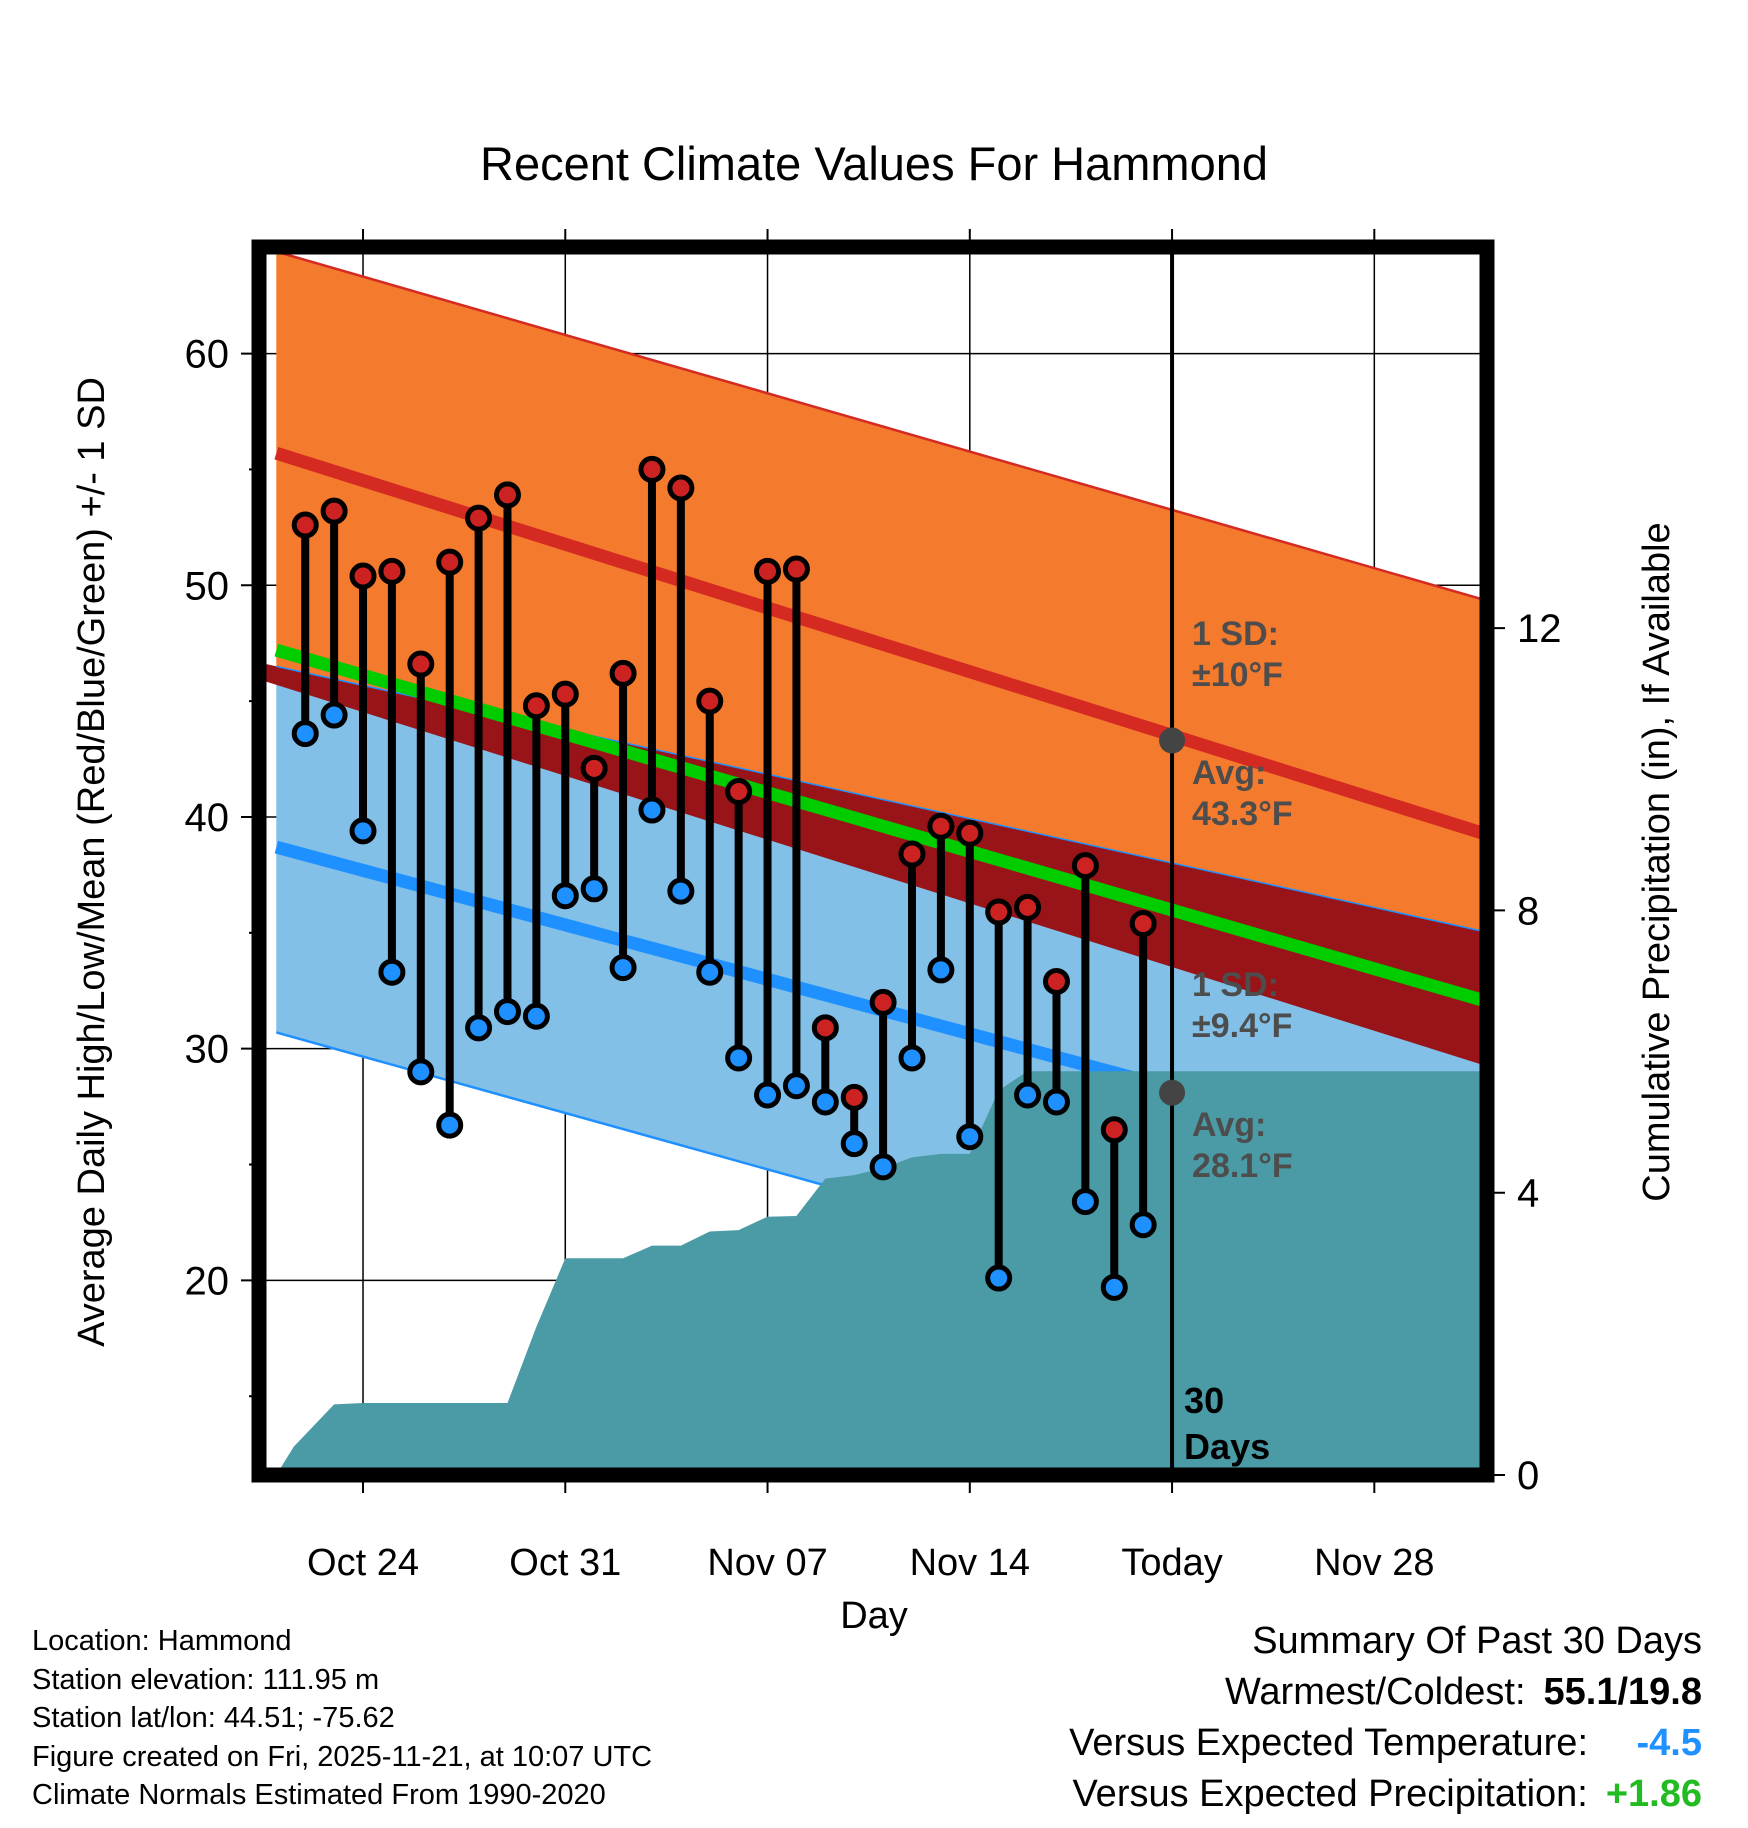 This screenshot has width=1748, height=1828. Describe the element at coordinates (1653, 1794) in the screenshot. I see `precip-value: +1.86` at that location.